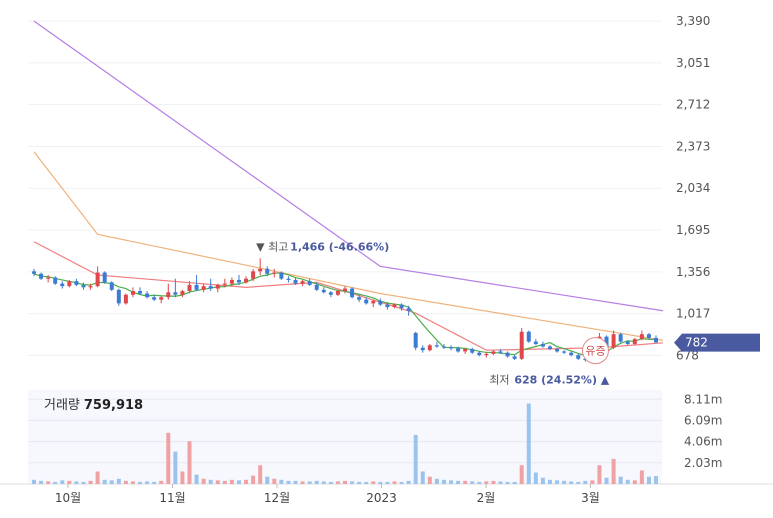 This screenshot has height=518, width=773. What do you see at coordinates (703, 420) in the screenshot?
I see `volume-tick-label: 6.09m` at bounding box center [703, 420].